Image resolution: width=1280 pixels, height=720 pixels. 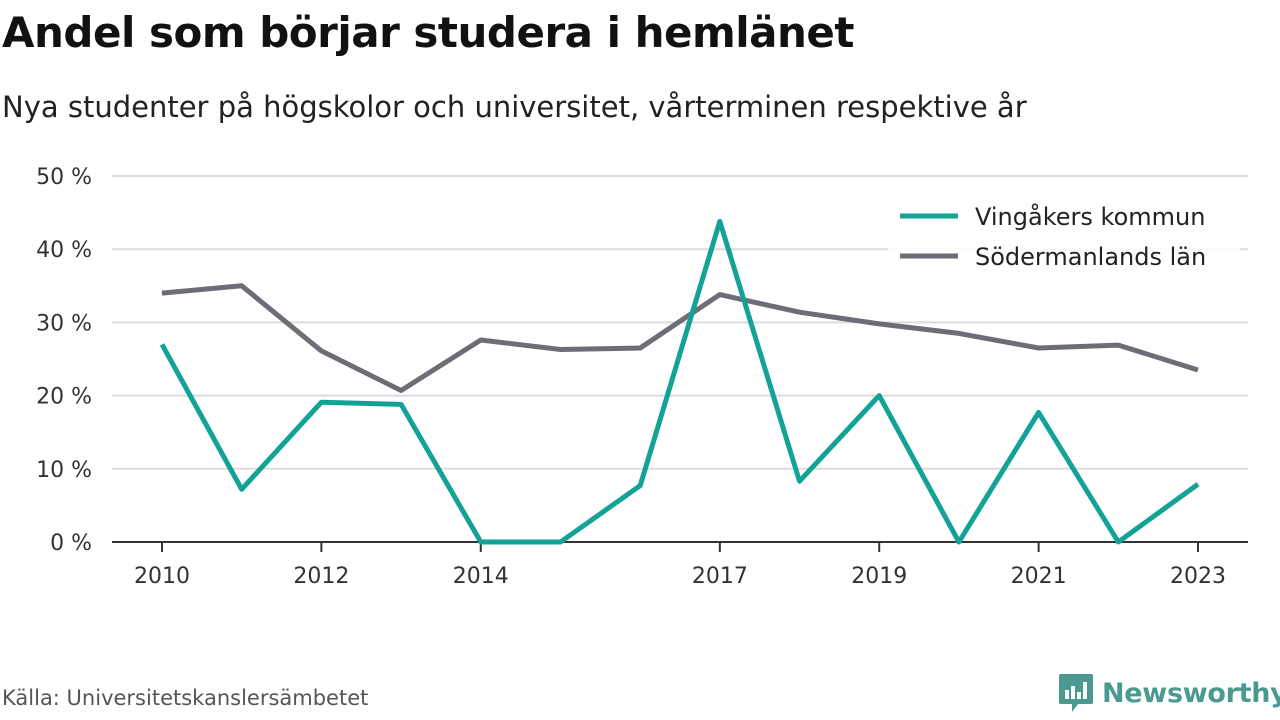 I want to click on x-tick-label: 2014, so click(x=481, y=576).